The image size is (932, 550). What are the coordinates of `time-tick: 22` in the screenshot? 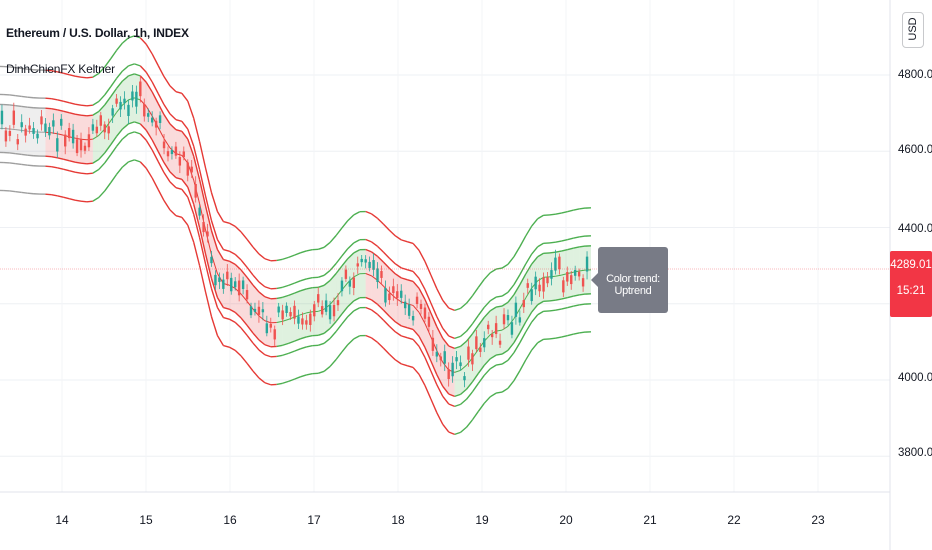 It's located at (734, 520).